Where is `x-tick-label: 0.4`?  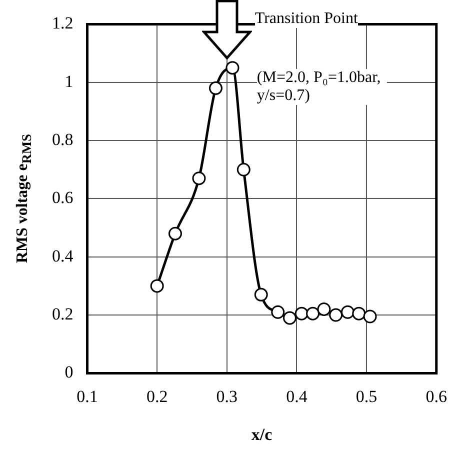 x-tick-label: 0.4 is located at coordinates (297, 396).